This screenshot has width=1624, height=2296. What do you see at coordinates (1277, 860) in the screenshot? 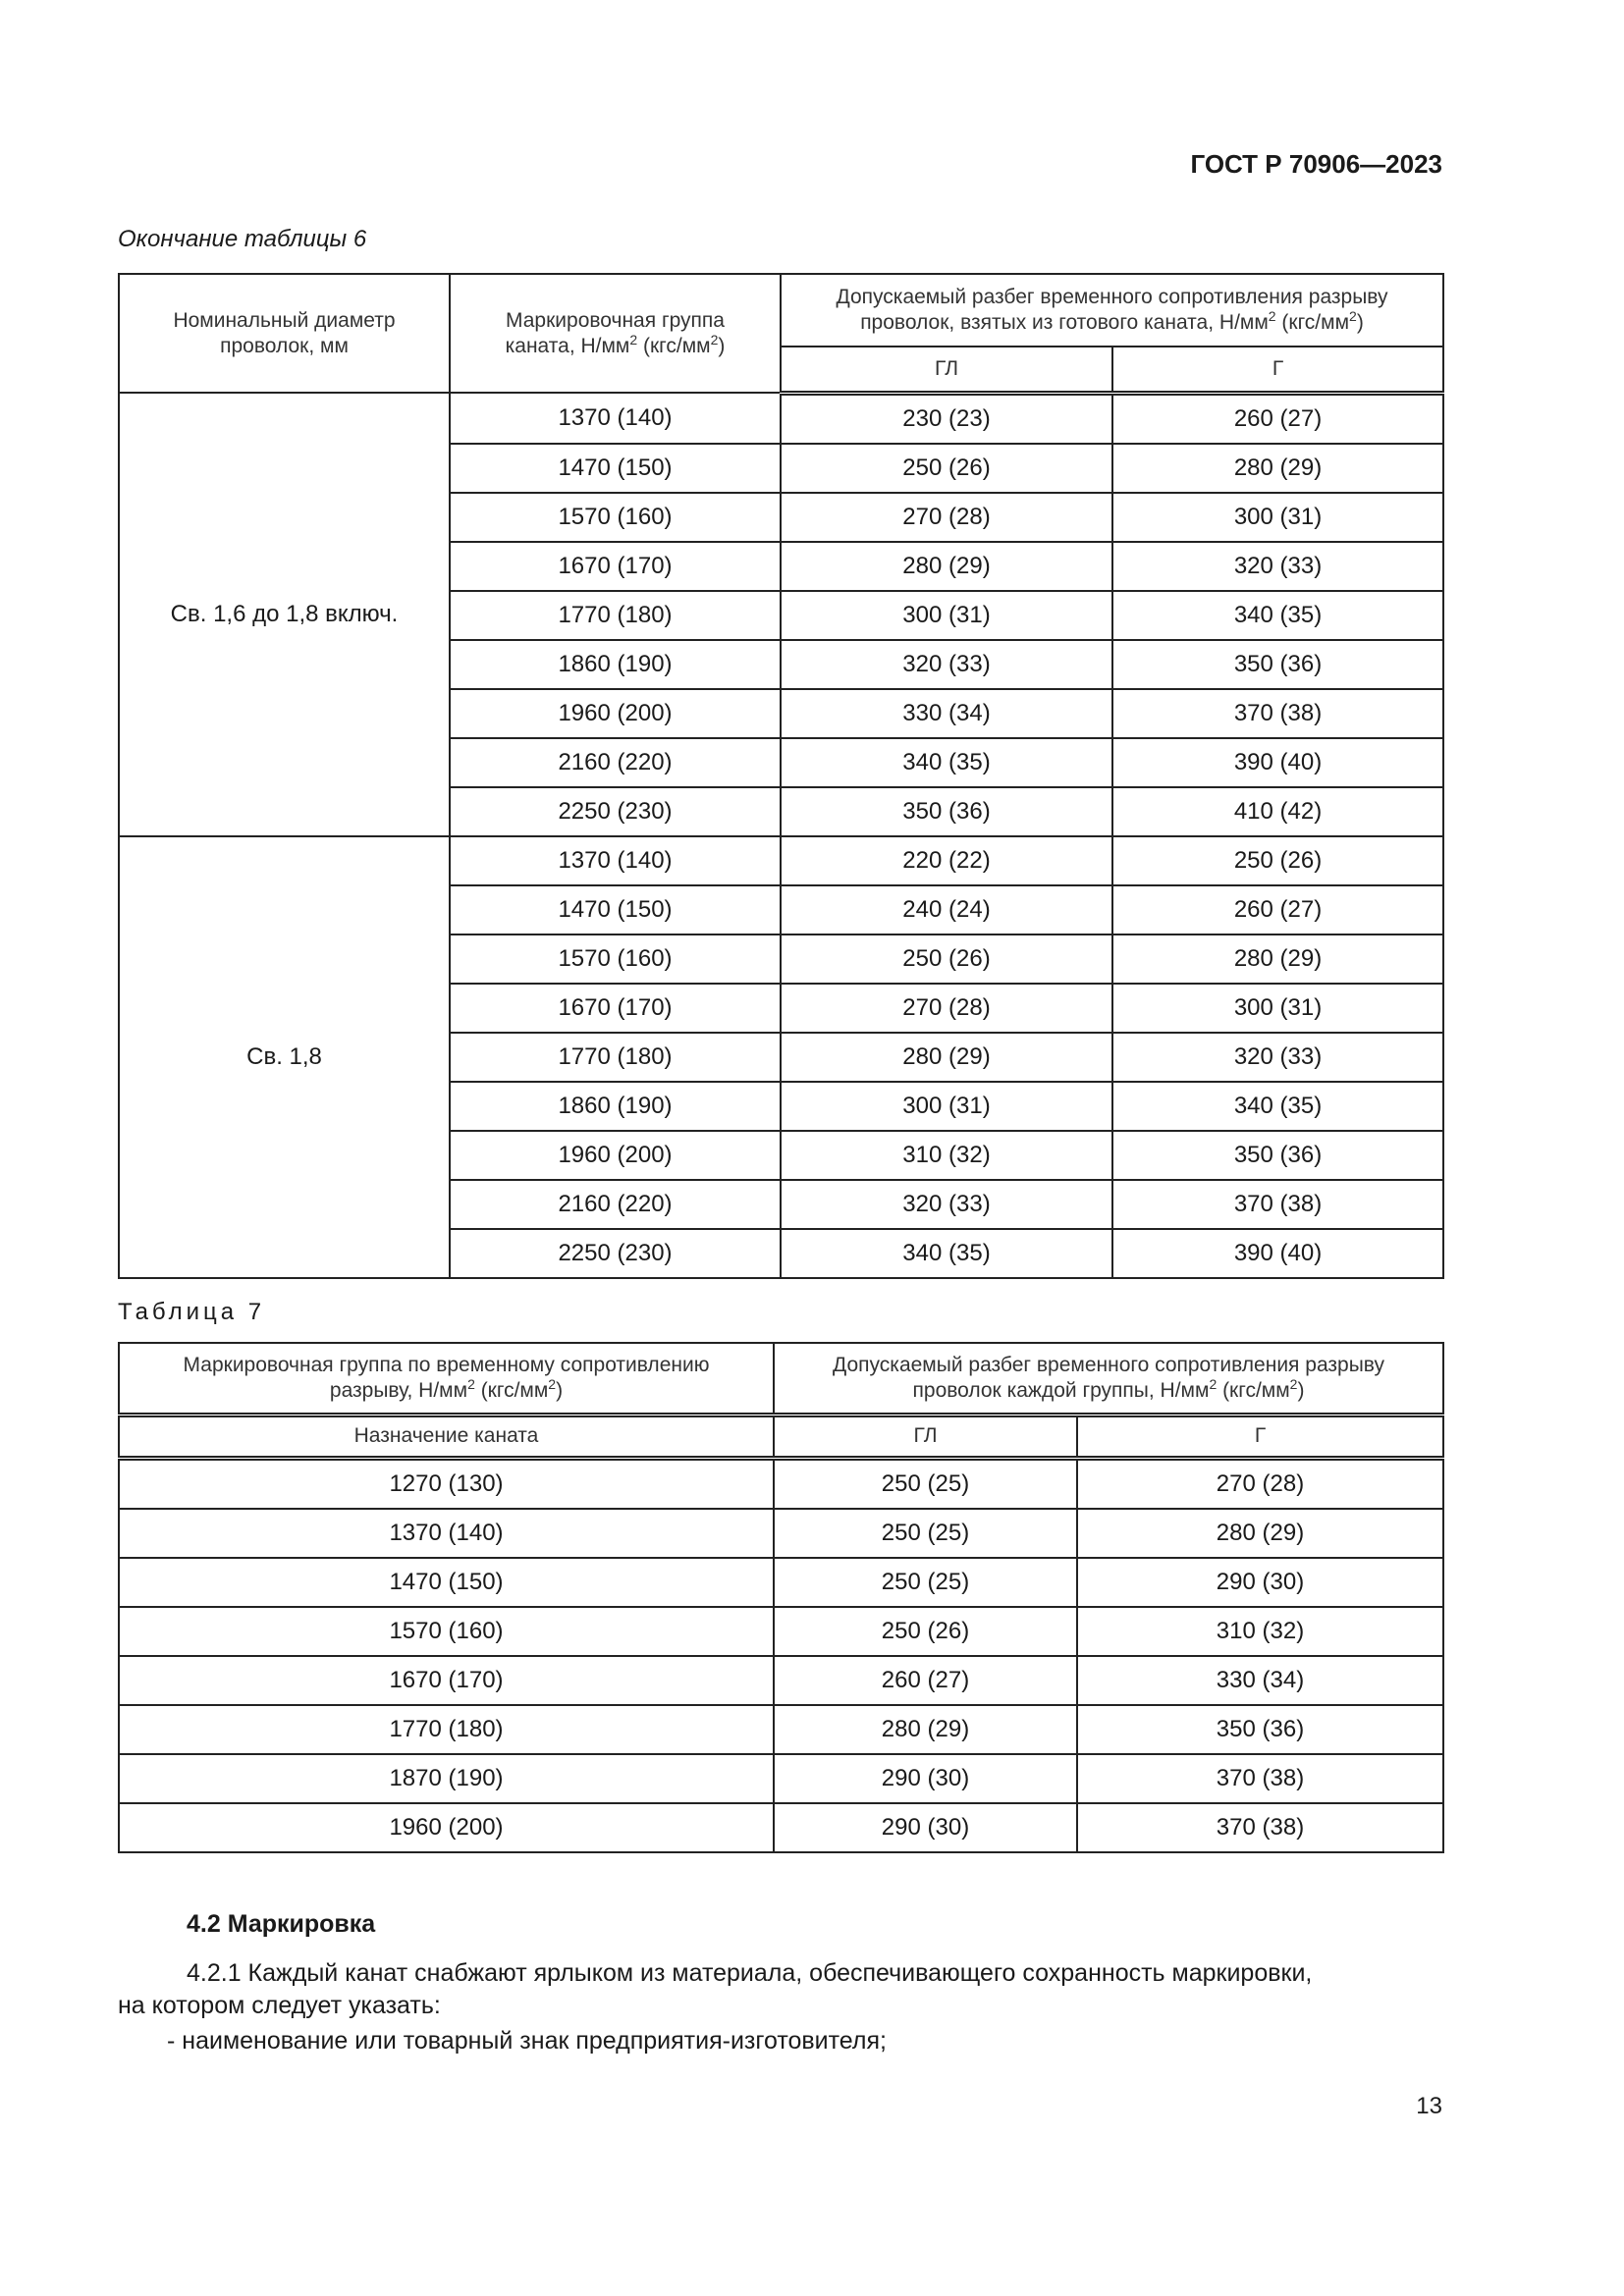
I see `g-cell: 250 (26)` at bounding box center [1277, 860].